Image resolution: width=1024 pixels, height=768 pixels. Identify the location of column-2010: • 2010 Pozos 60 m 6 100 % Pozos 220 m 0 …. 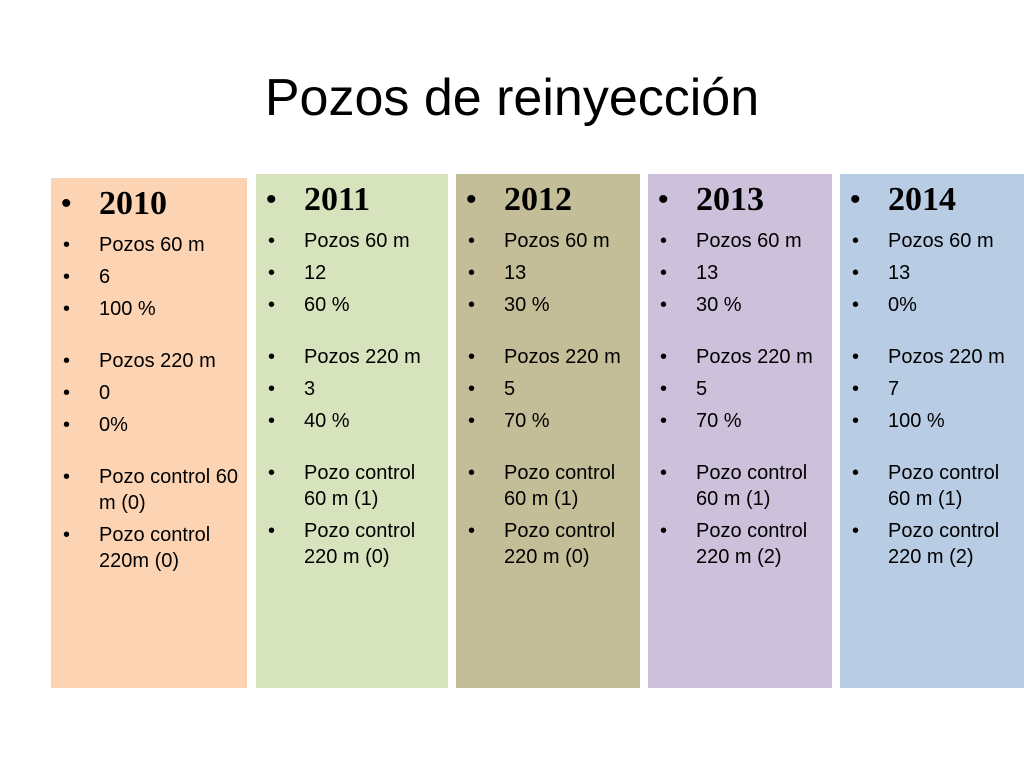
(149, 433).